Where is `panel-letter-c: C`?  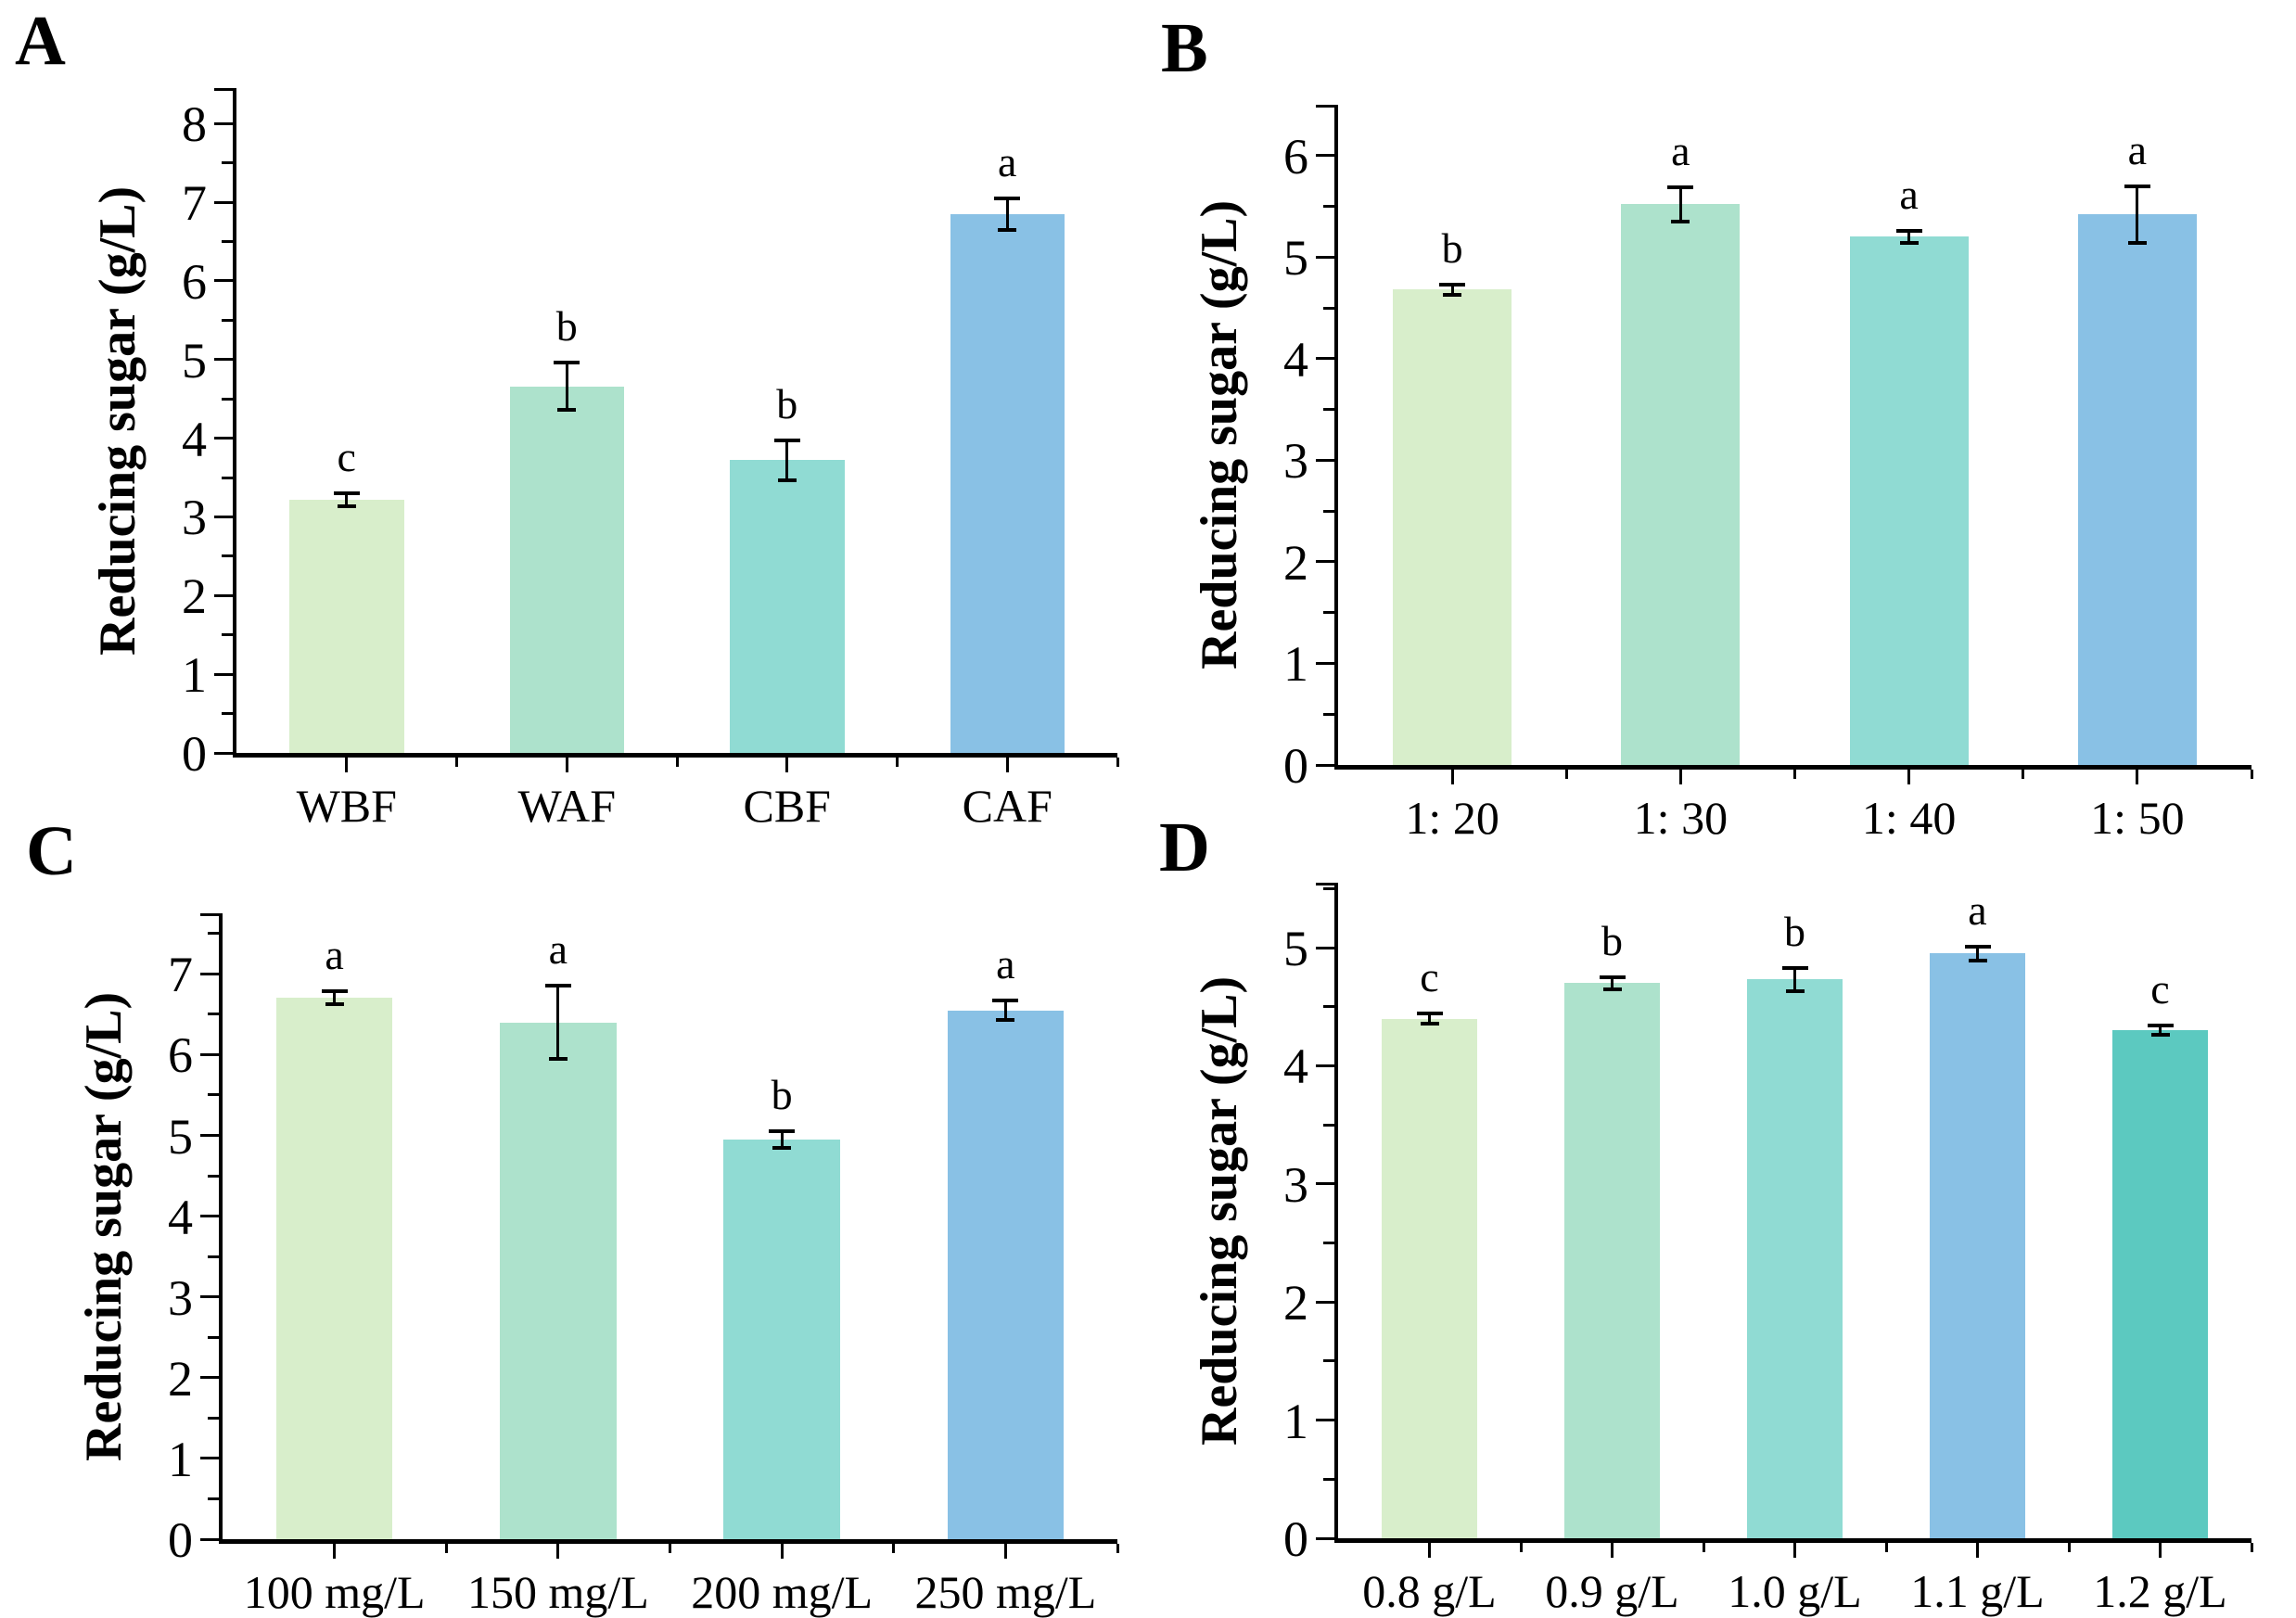
panel-letter-c: C is located at coordinates (51, 851).